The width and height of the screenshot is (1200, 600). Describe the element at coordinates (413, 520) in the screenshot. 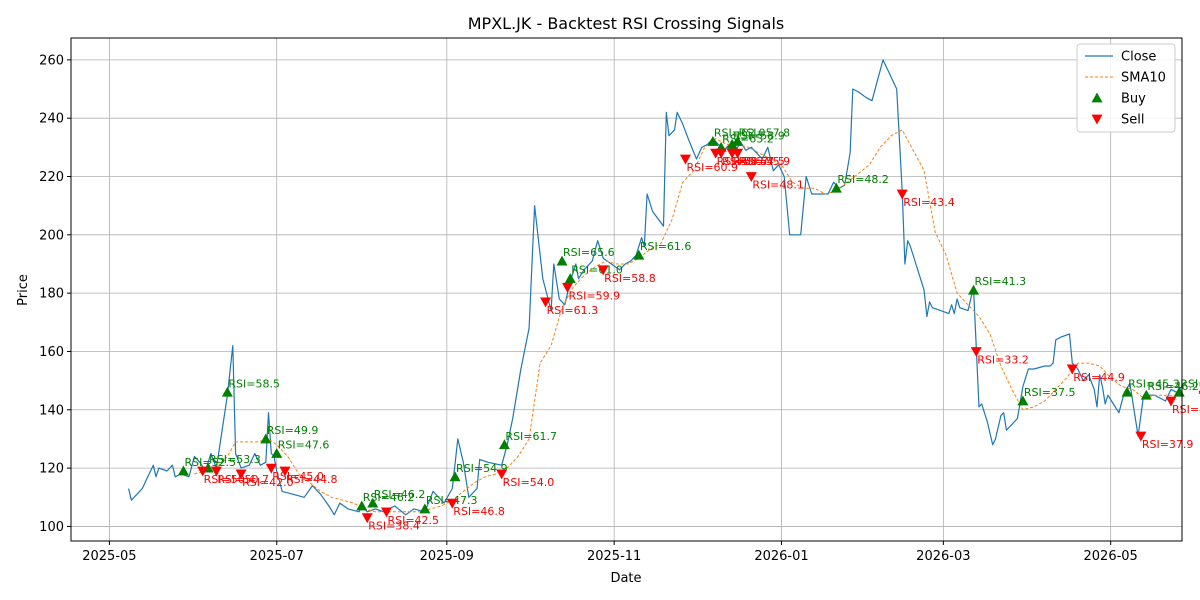

I see `sell-rsi-label: RSI=42.5` at that location.